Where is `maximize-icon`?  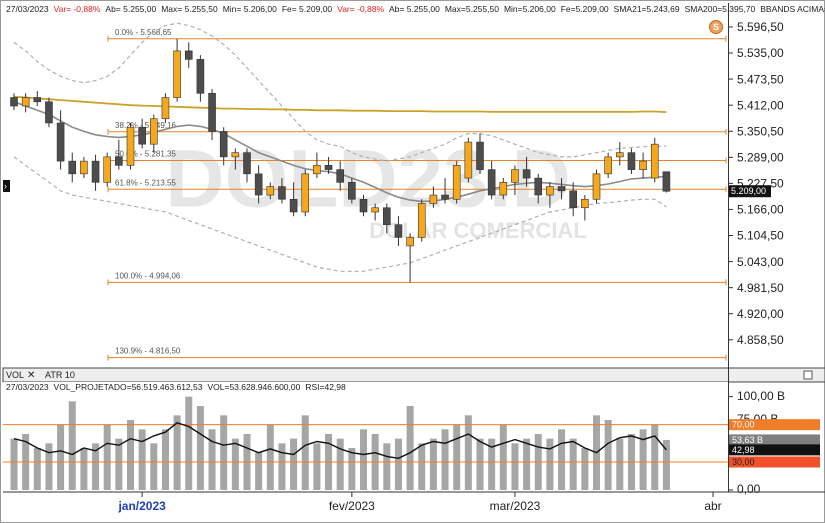 maximize-icon is located at coordinates (808, 375).